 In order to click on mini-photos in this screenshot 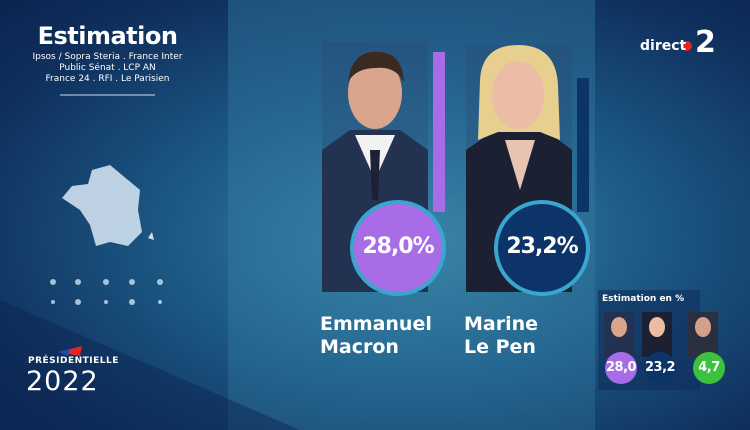, I will do `click(661, 334)`.